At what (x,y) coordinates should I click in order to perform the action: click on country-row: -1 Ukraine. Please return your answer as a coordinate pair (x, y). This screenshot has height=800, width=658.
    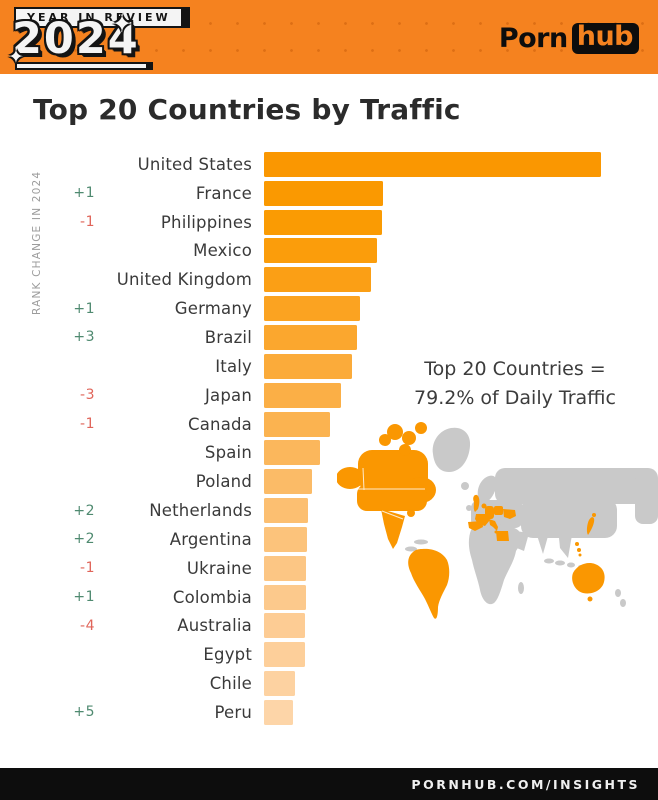
    Looking at the image, I should click on (329, 568).